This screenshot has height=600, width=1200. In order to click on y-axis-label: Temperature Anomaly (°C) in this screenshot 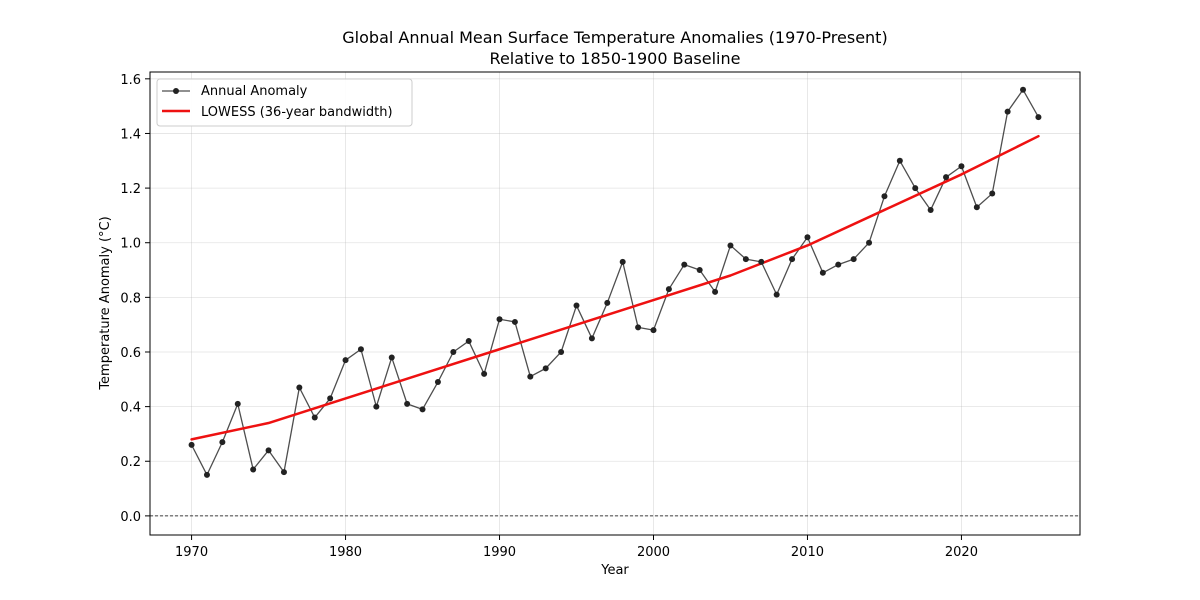, I will do `click(105, 303)`.